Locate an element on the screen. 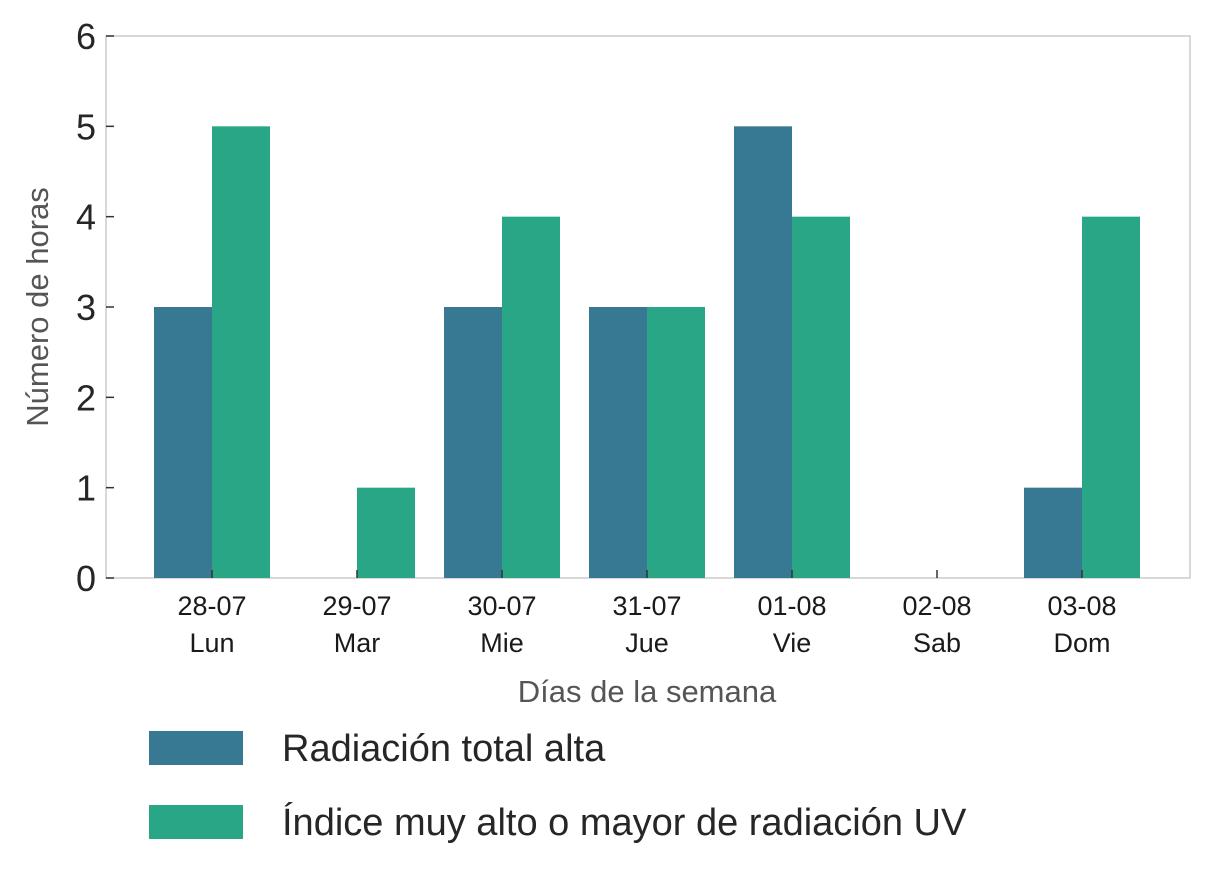 This screenshot has height=886, width=1209. x-tick-label-day: Dom is located at coordinates (1081, 643).